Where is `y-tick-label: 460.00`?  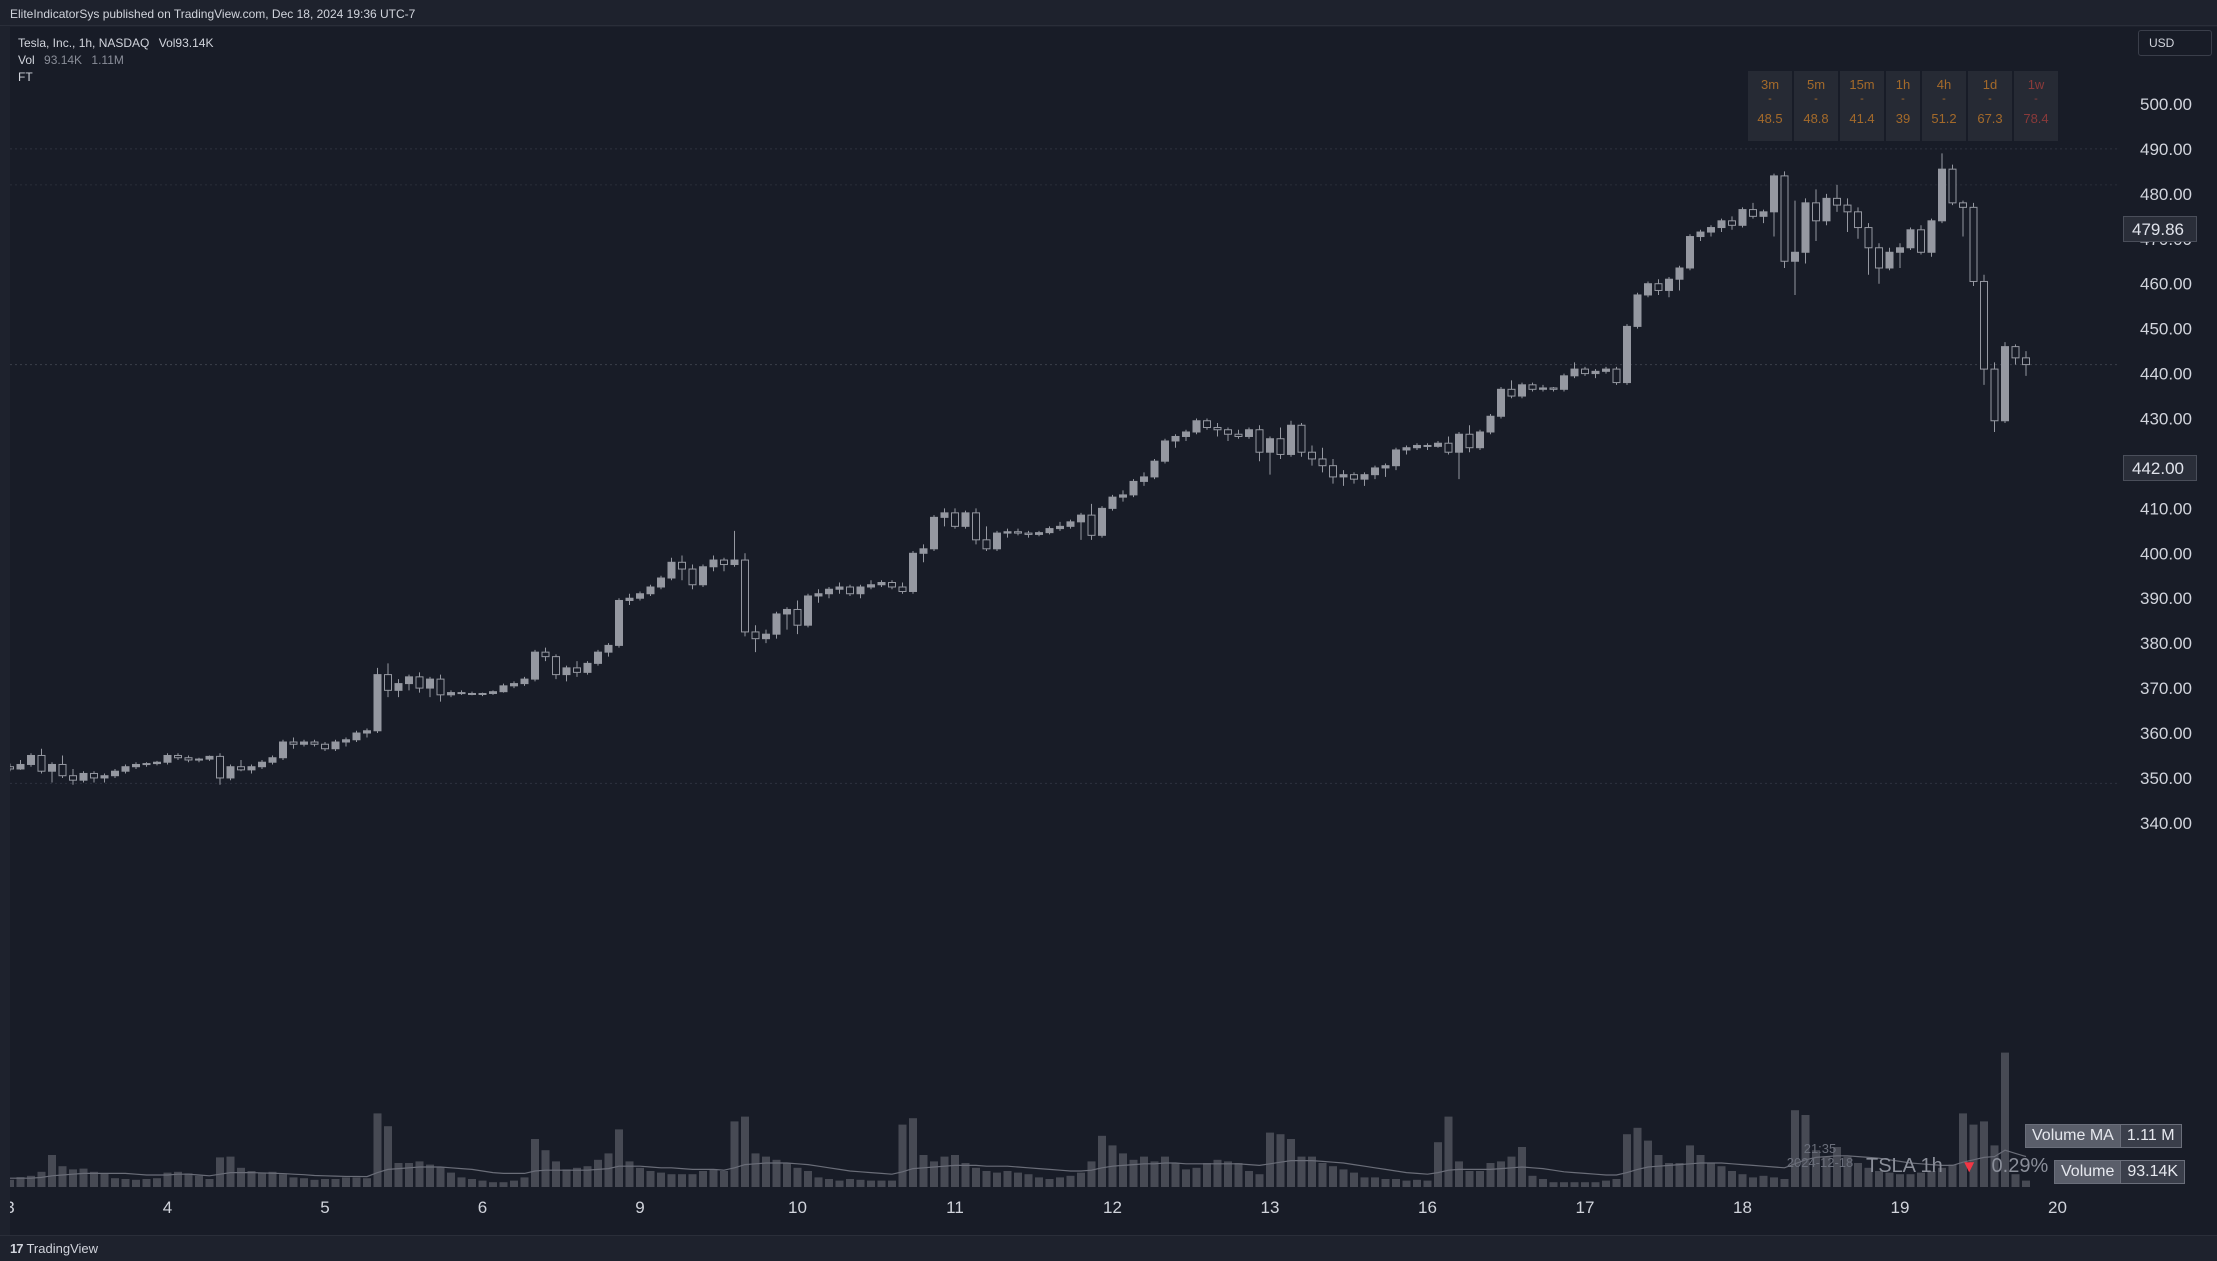
y-tick-label: 460.00 is located at coordinates (2166, 284).